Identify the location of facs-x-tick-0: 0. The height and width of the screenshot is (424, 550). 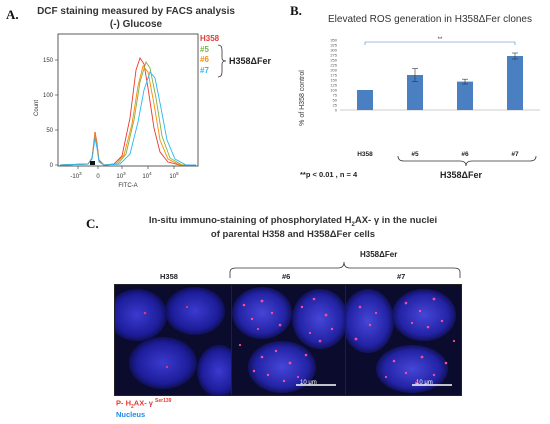
(98, 177).